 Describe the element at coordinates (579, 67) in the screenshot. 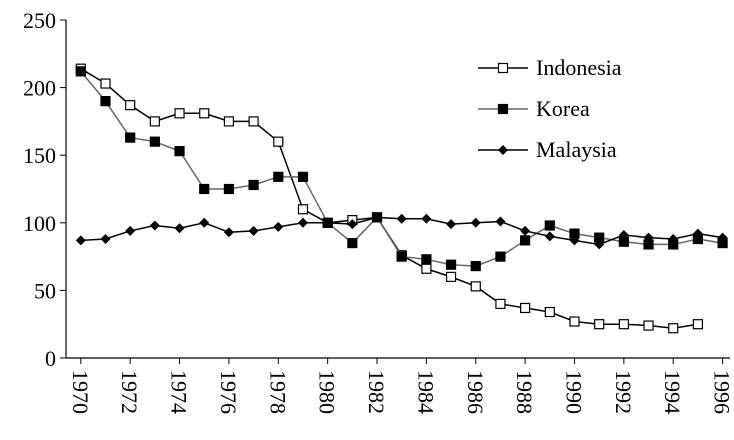

I see `legend-label: Indonesia` at that location.